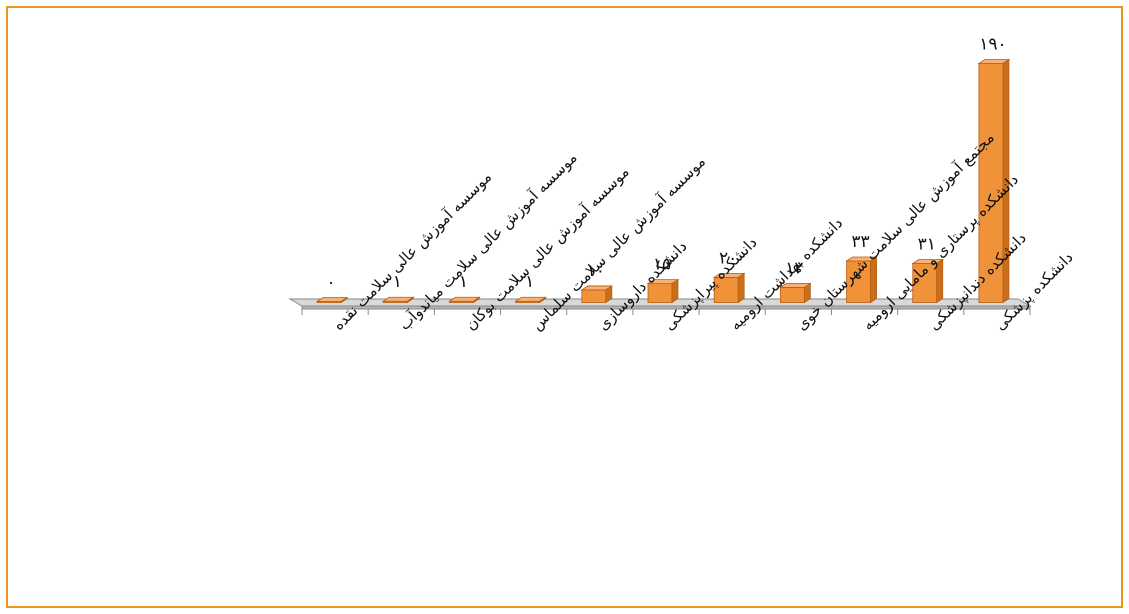 The height and width of the screenshot is (614, 1129). I want to click on data-label: ۱۲, so click(794, 268).